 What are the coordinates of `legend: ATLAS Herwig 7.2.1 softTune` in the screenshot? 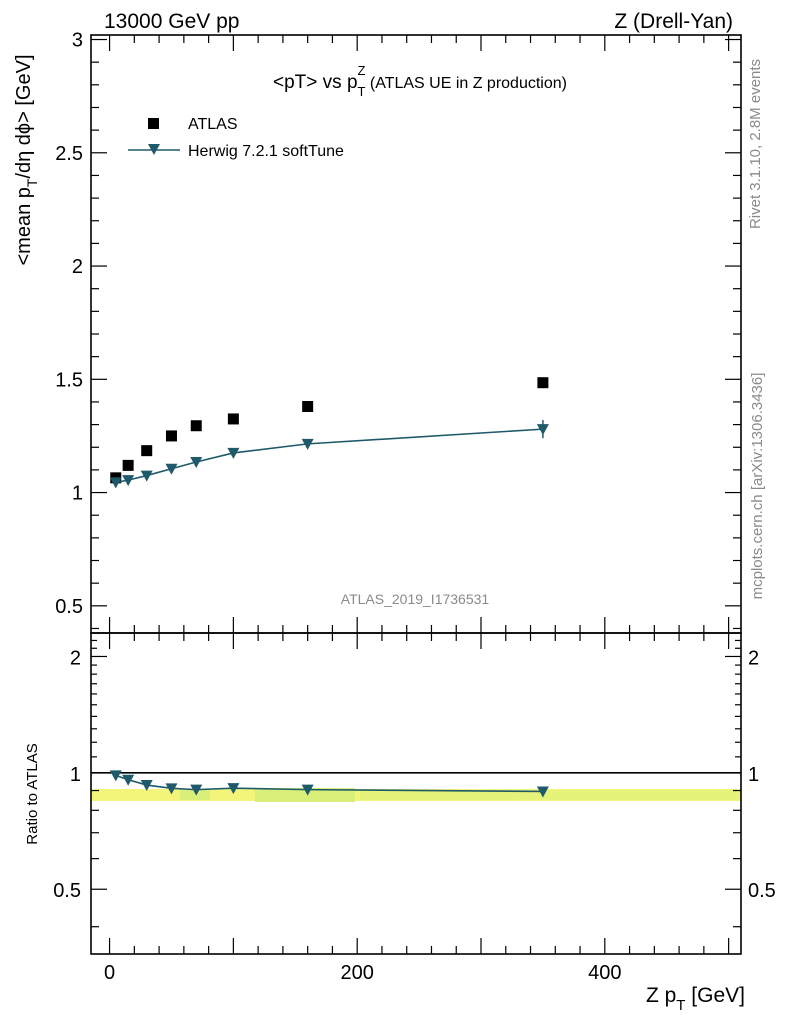 It's located at (236, 138).